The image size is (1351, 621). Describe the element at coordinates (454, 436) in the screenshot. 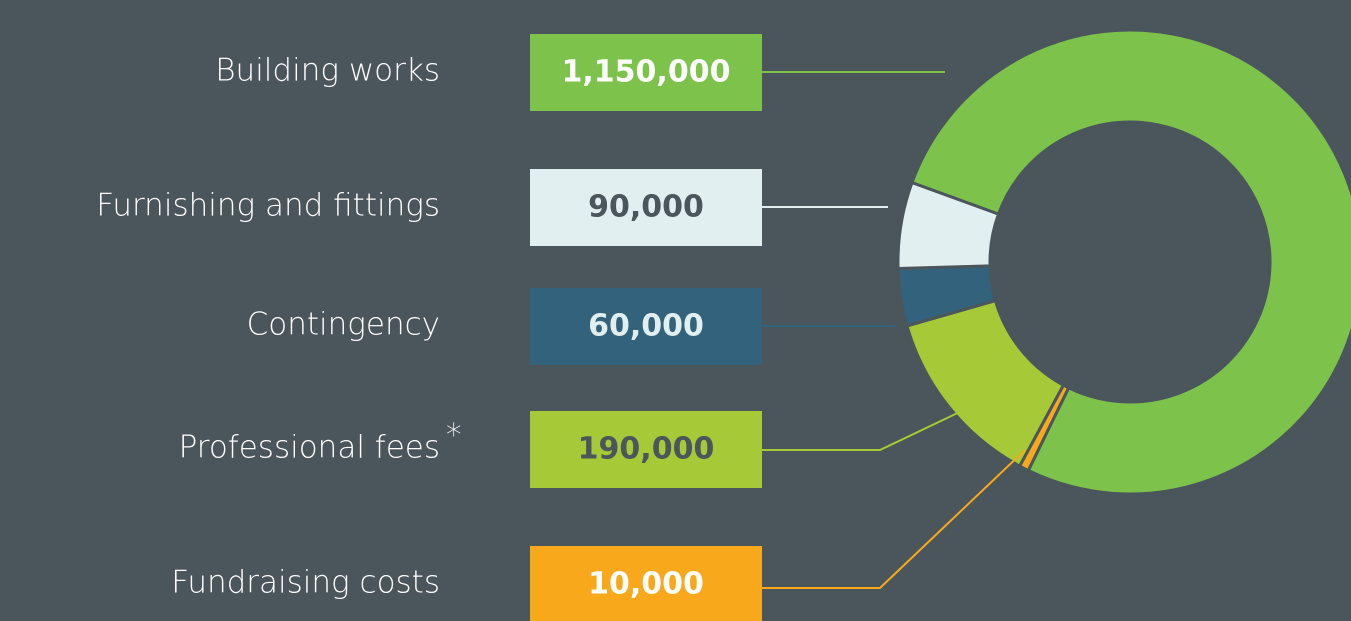

I see `footnote-mark: *` at that location.